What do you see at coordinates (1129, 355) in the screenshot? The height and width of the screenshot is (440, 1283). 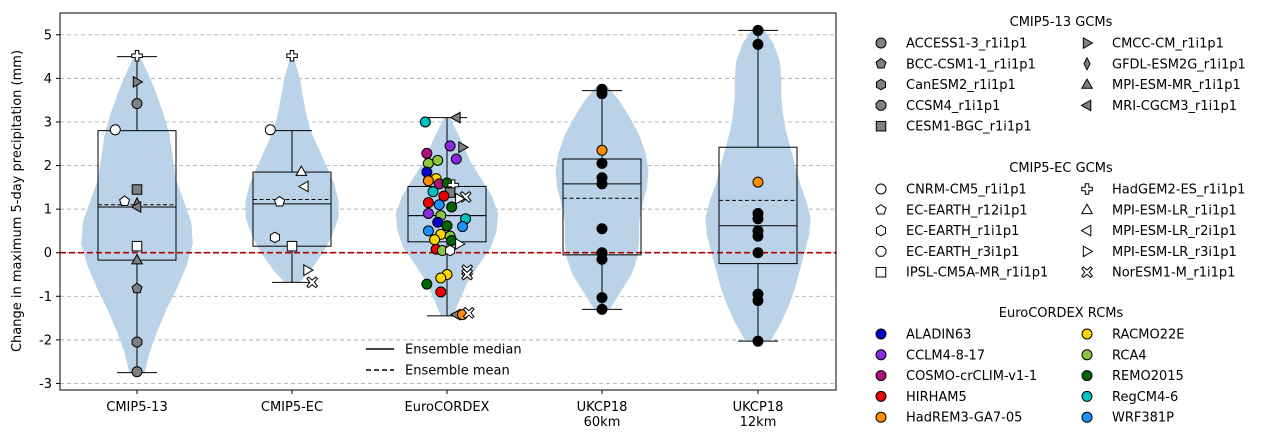 I see `legend-label: RCA4` at bounding box center [1129, 355].